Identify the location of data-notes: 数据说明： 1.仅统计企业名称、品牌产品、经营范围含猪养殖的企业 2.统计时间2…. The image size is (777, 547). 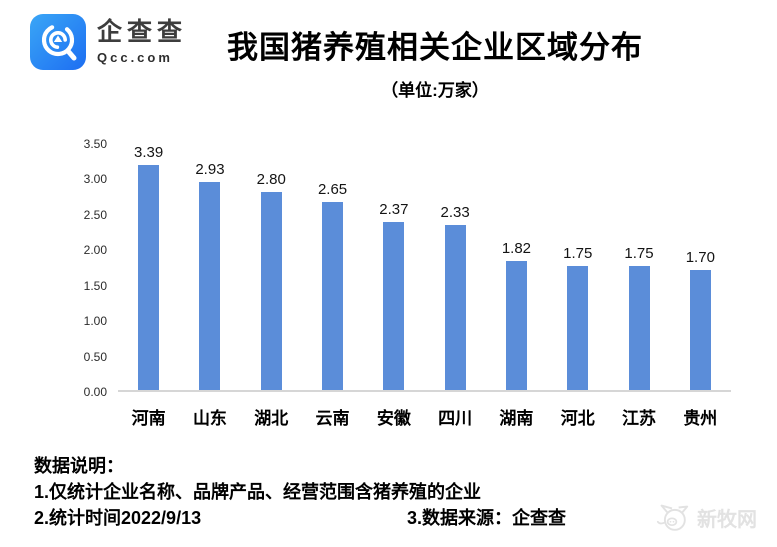
(300, 492).